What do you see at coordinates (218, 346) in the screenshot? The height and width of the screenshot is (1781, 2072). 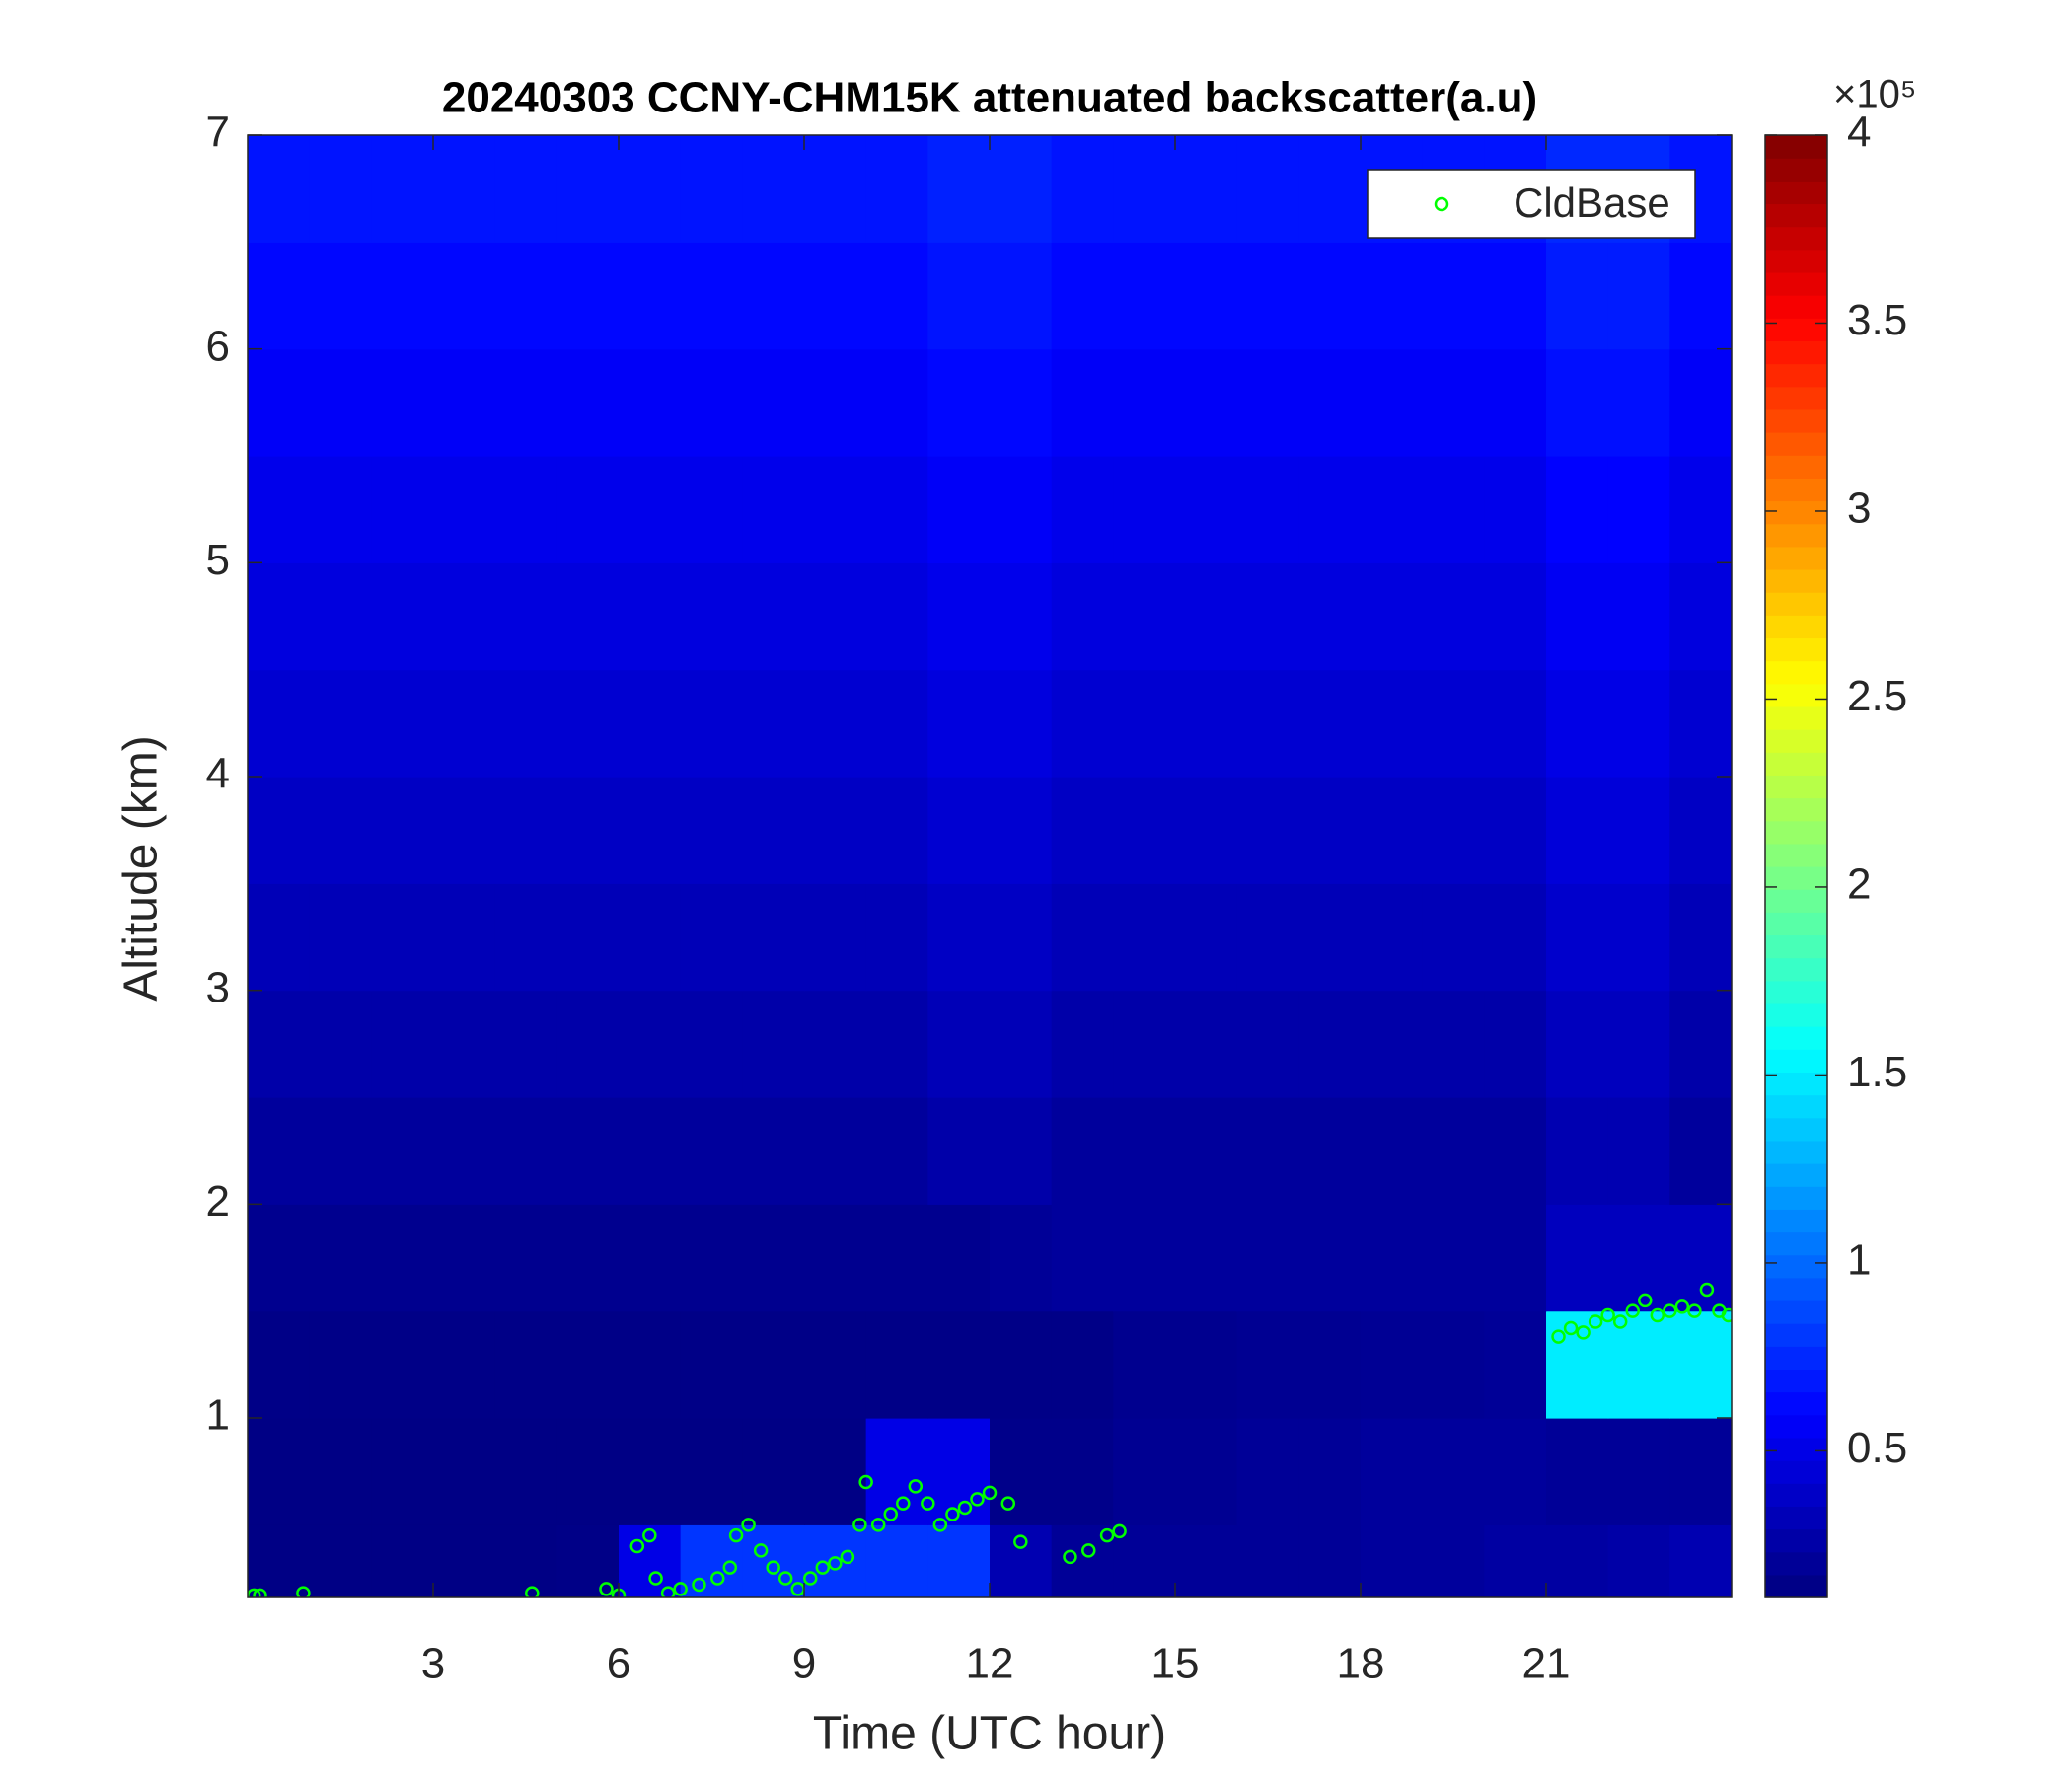 I see `y-tick-label: 6` at bounding box center [218, 346].